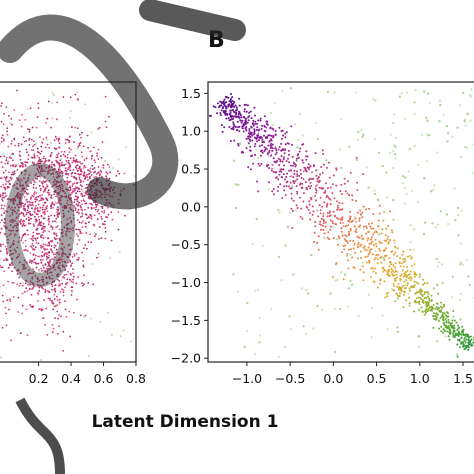  Describe the element at coordinates (191, 131) in the screenshot. I see `y-tick-label: 1.0` at that location.